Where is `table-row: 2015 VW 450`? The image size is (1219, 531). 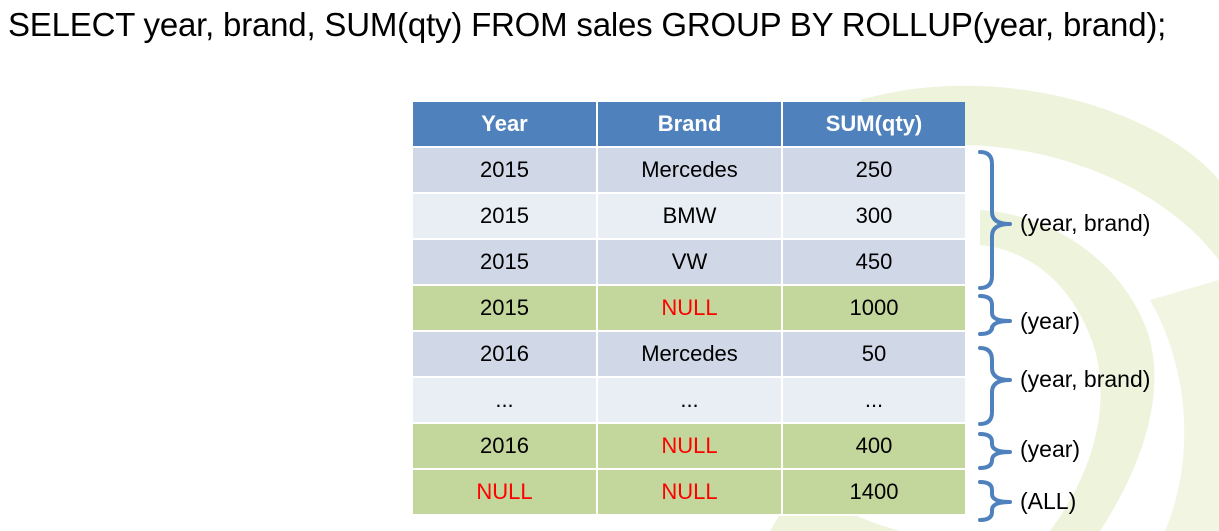
table-row: 2015 VW 450 is located at coordinates (689, 263).